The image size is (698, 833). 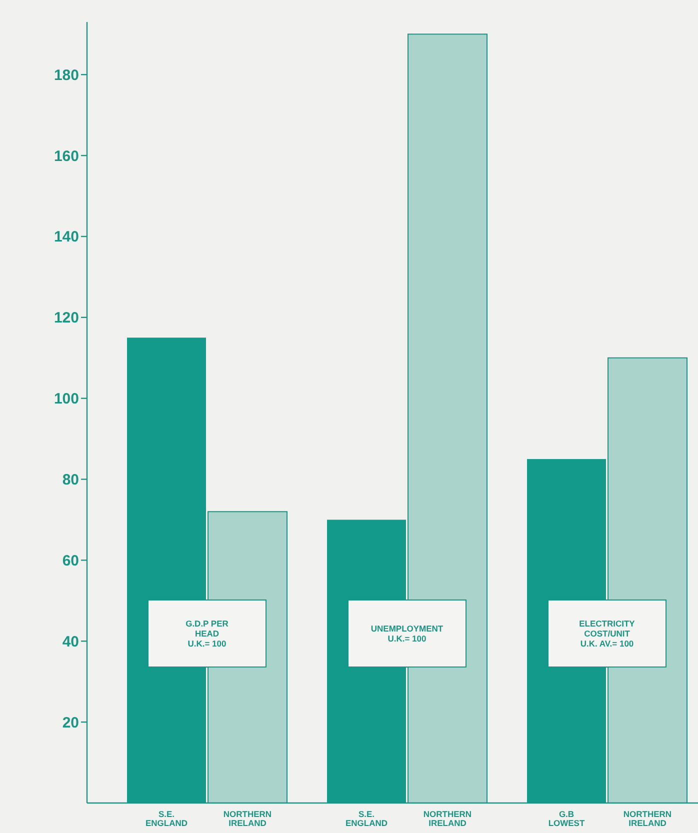 What do you see at coordinates (207, 633) in the screenshot?
I see `annotation: G.D.P PER HEAD U.K.= 100` at bounding box center [207, 633].